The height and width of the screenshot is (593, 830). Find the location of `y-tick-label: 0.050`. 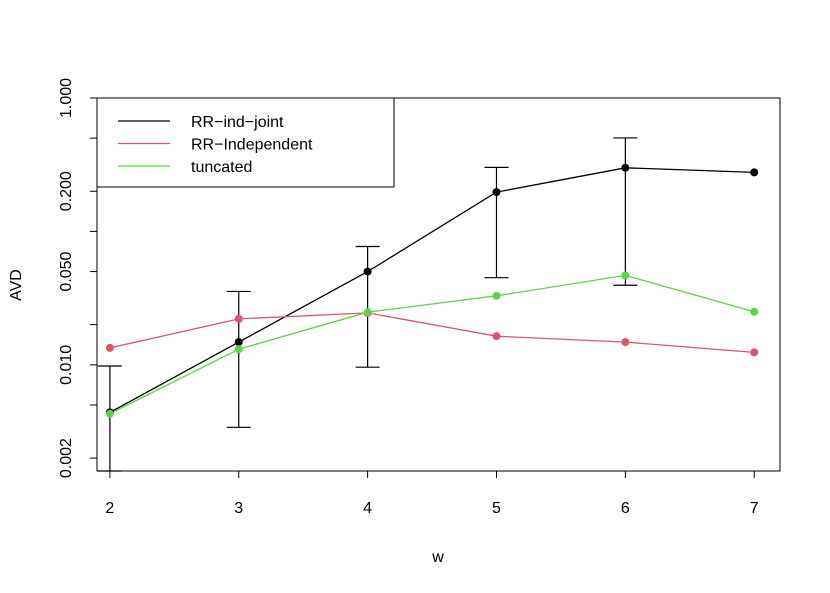

y-tick-label: 0.050 is located at coordinates (66, 271).